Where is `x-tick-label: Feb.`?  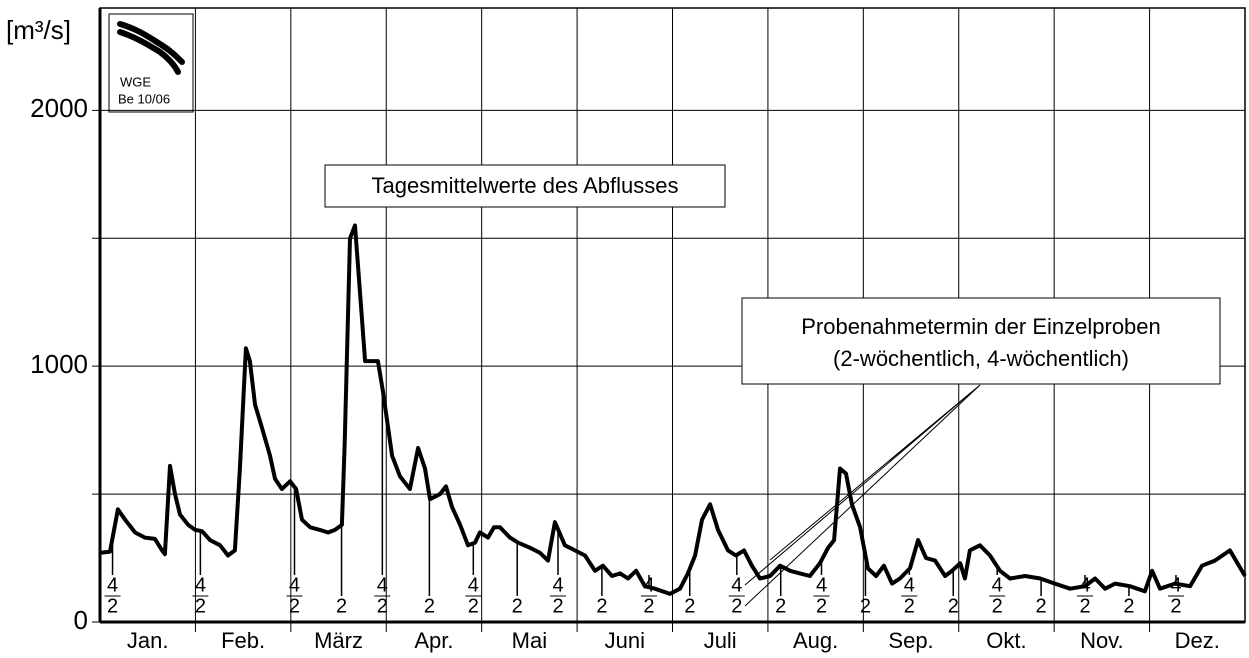
x-tick-label: Feb. is located at coordinates (243, 640).